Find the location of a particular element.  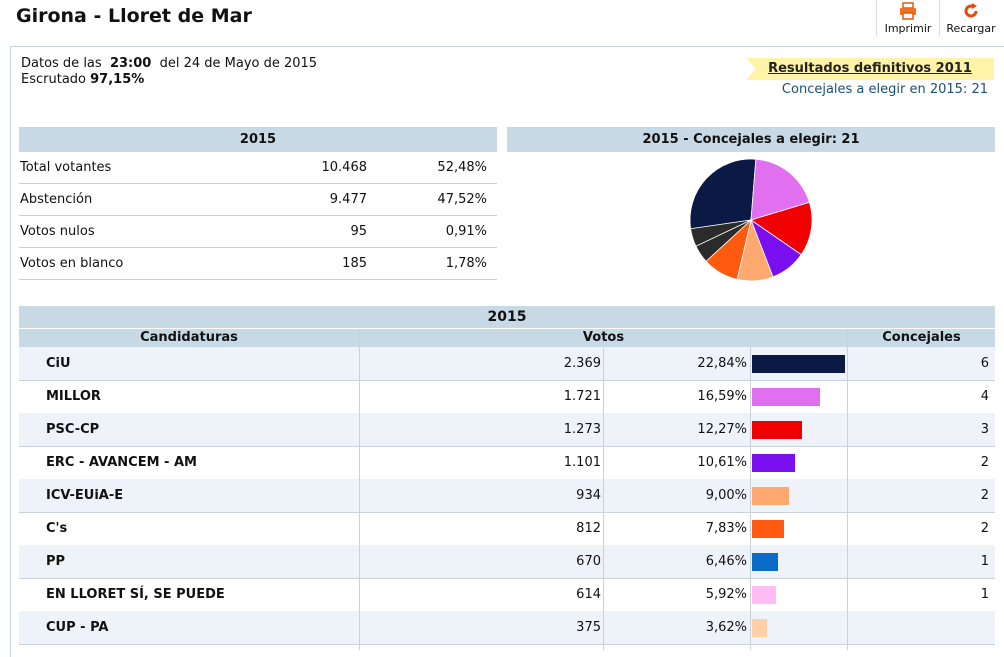

party-pct: 16,59% is located at coordinates (722, 396).